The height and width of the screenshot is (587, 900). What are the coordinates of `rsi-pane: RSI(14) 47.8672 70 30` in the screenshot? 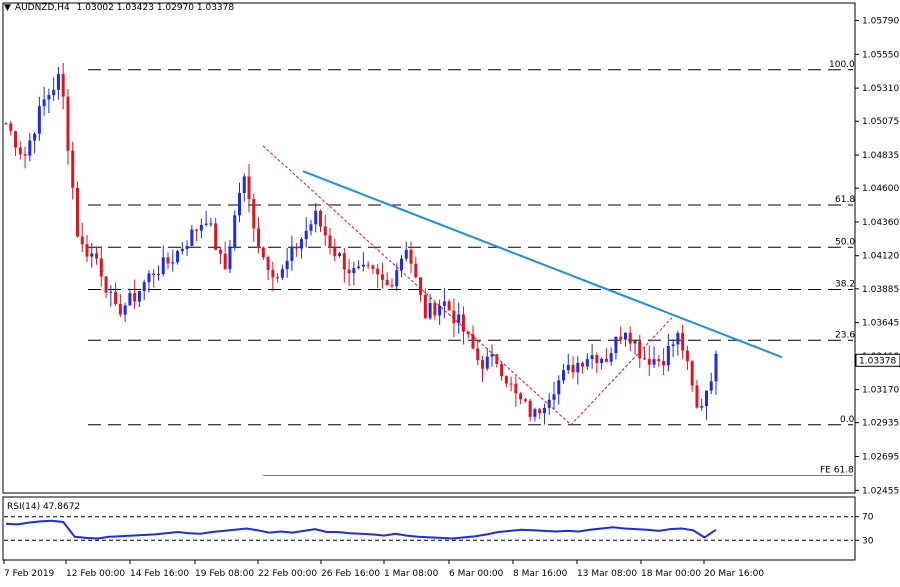 It's located at (439, 524).